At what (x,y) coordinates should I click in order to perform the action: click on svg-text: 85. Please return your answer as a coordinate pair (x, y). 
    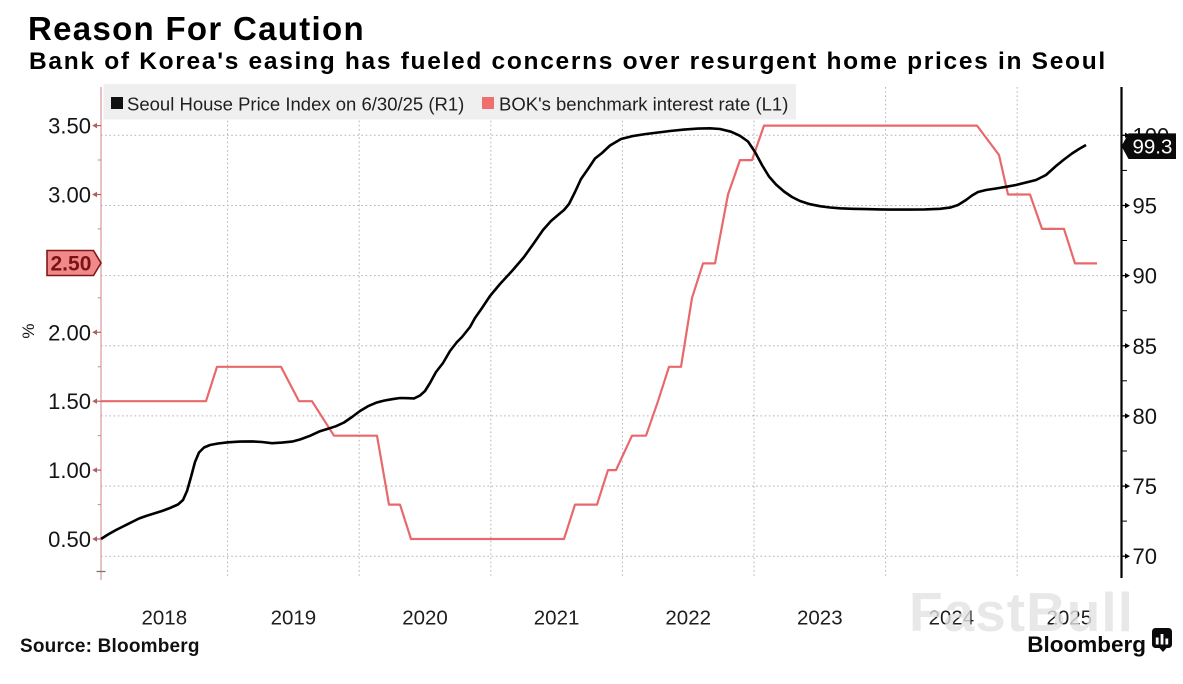
    Looking at the image, I should click on (1145, 346).